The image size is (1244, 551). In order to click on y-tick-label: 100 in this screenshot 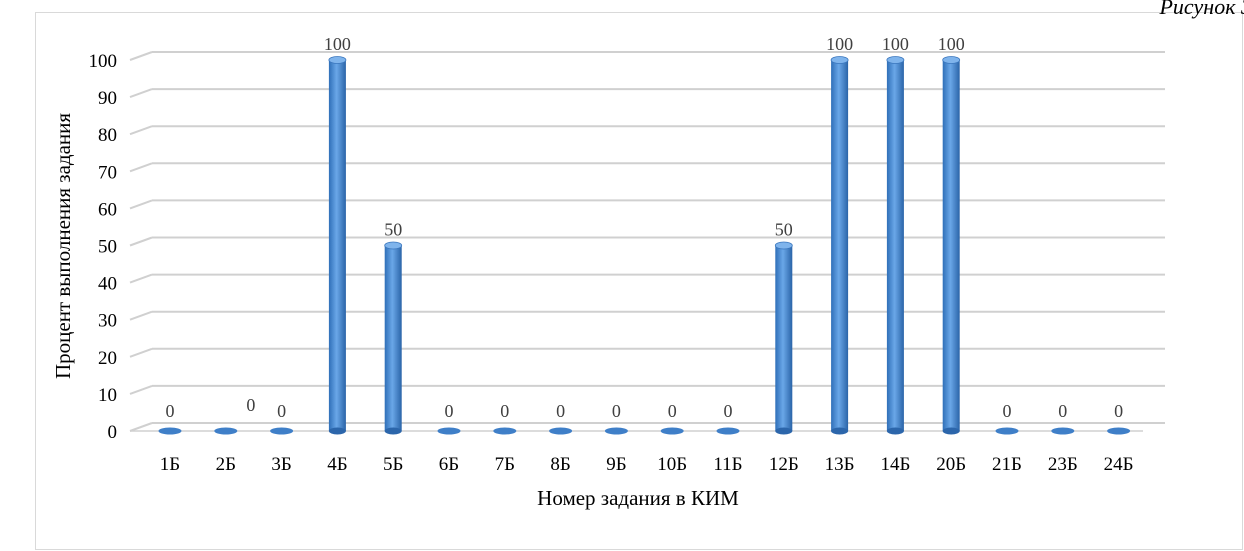, I will do `click(103, 61)`.